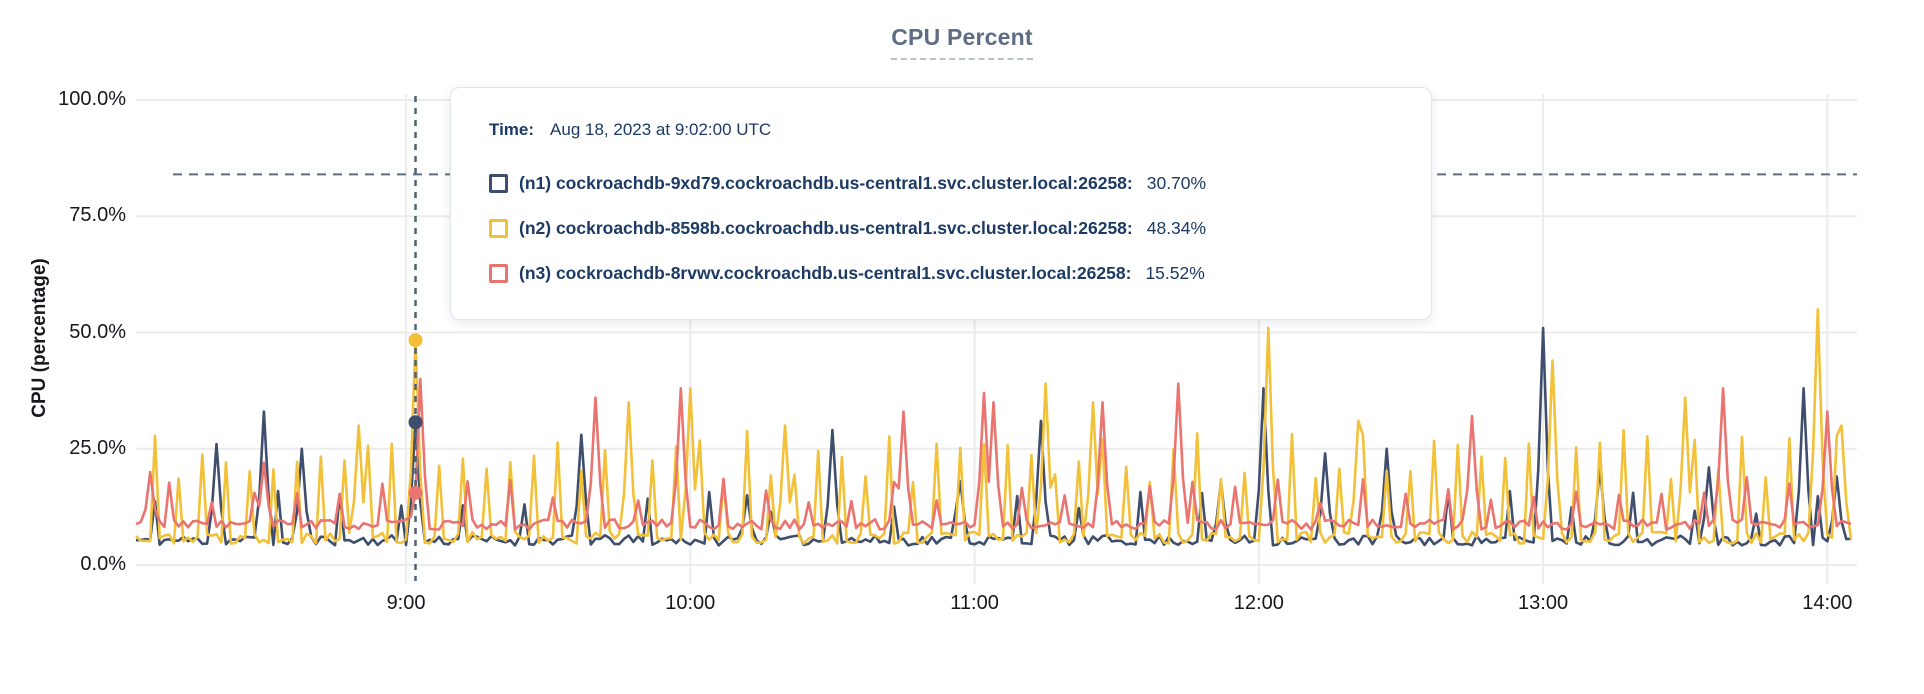  Describe the element at coordinates (92, 99) in the screenshot. I see `y-tick-label: 100.0%` at that location.